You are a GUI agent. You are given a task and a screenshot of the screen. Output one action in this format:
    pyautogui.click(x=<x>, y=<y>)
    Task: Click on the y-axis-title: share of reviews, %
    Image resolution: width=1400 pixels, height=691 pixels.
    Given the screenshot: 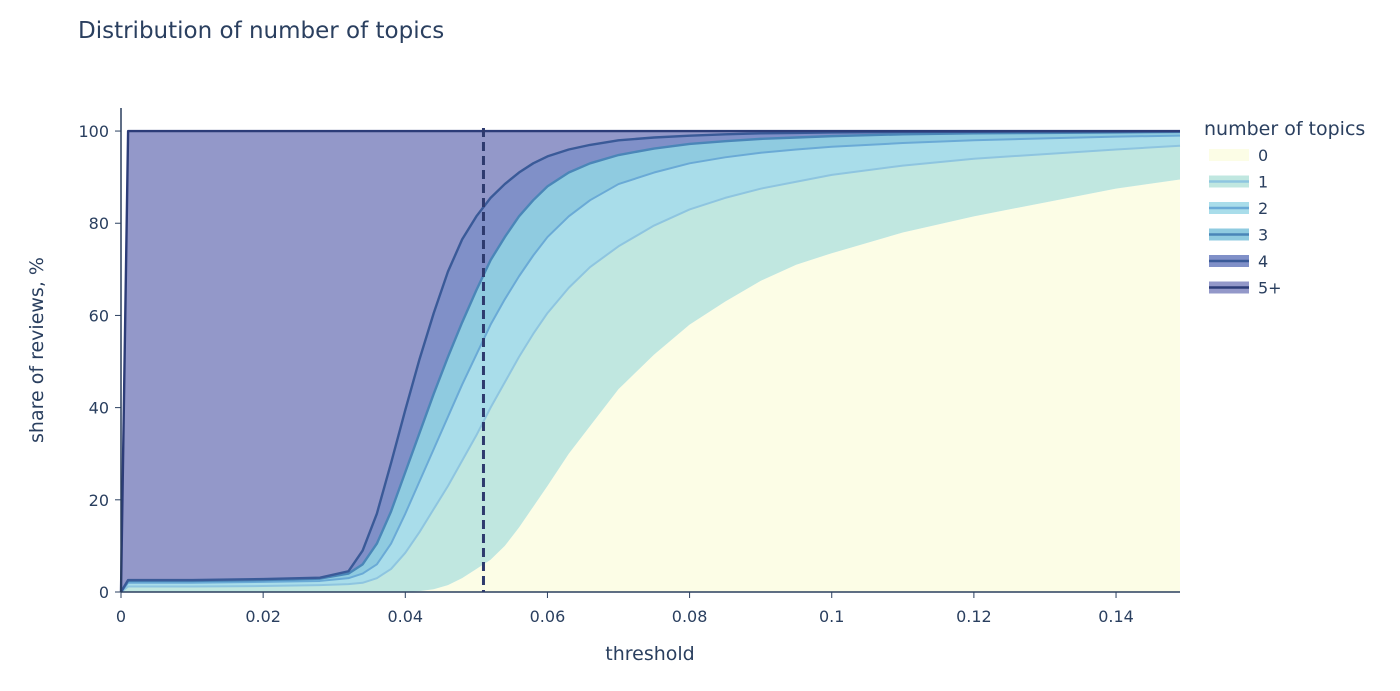 What is the action you would take?
    pyautogui.click(x=37, y=350)
    